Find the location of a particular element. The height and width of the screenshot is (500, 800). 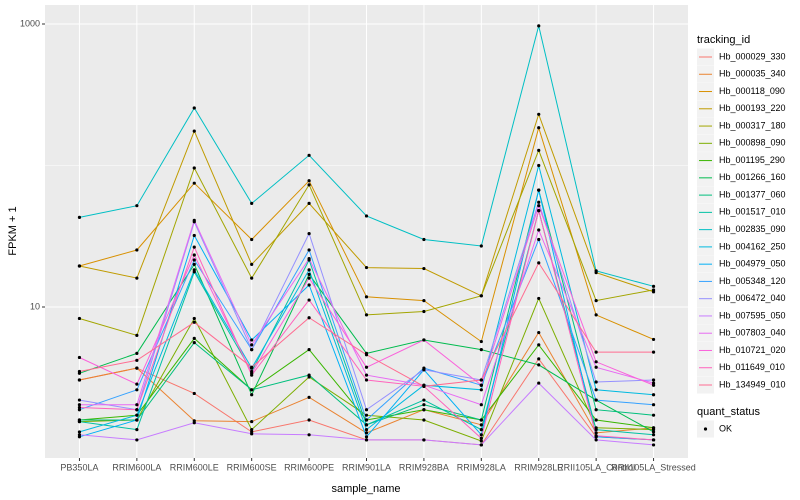

x-tick-label: RRIM600LE is located at coordinates (194, 467).